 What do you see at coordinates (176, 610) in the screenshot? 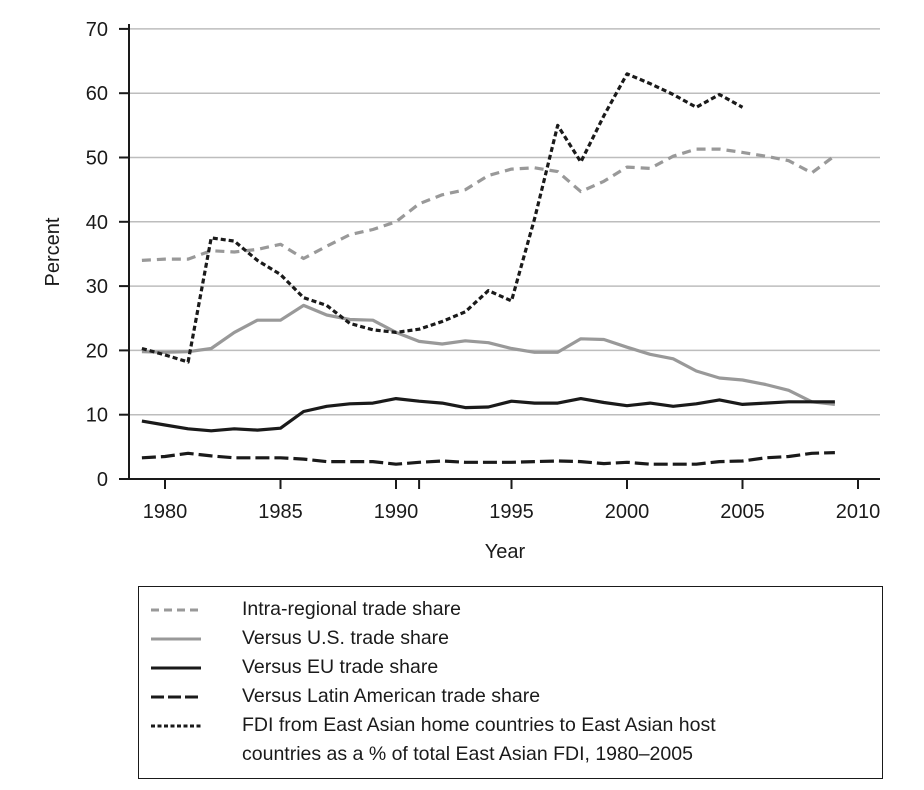
I see `gray-dashed-line-swatch-icon` at bounding box center [176, 610].